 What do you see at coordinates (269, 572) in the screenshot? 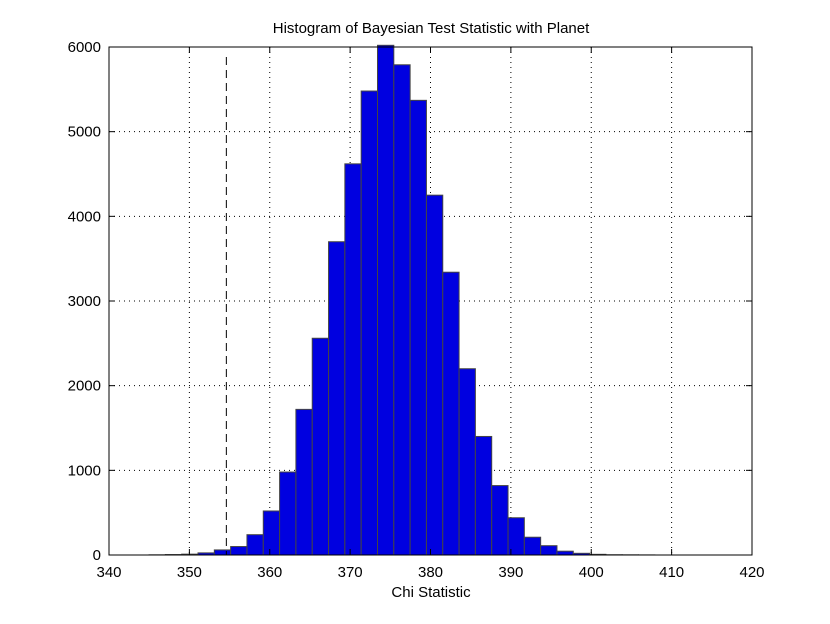
I see `x-tick-label: 360` at bounding box center [269, 572].